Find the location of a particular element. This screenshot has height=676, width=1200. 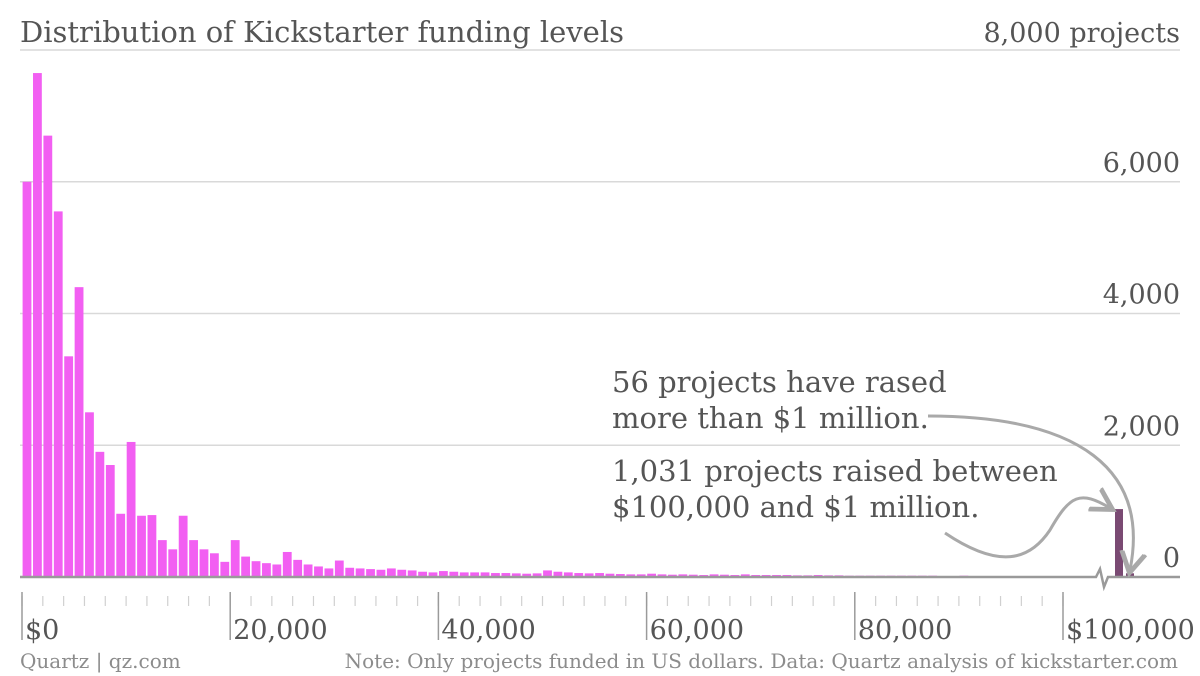

x-axis is located at coordinates (600, 602).